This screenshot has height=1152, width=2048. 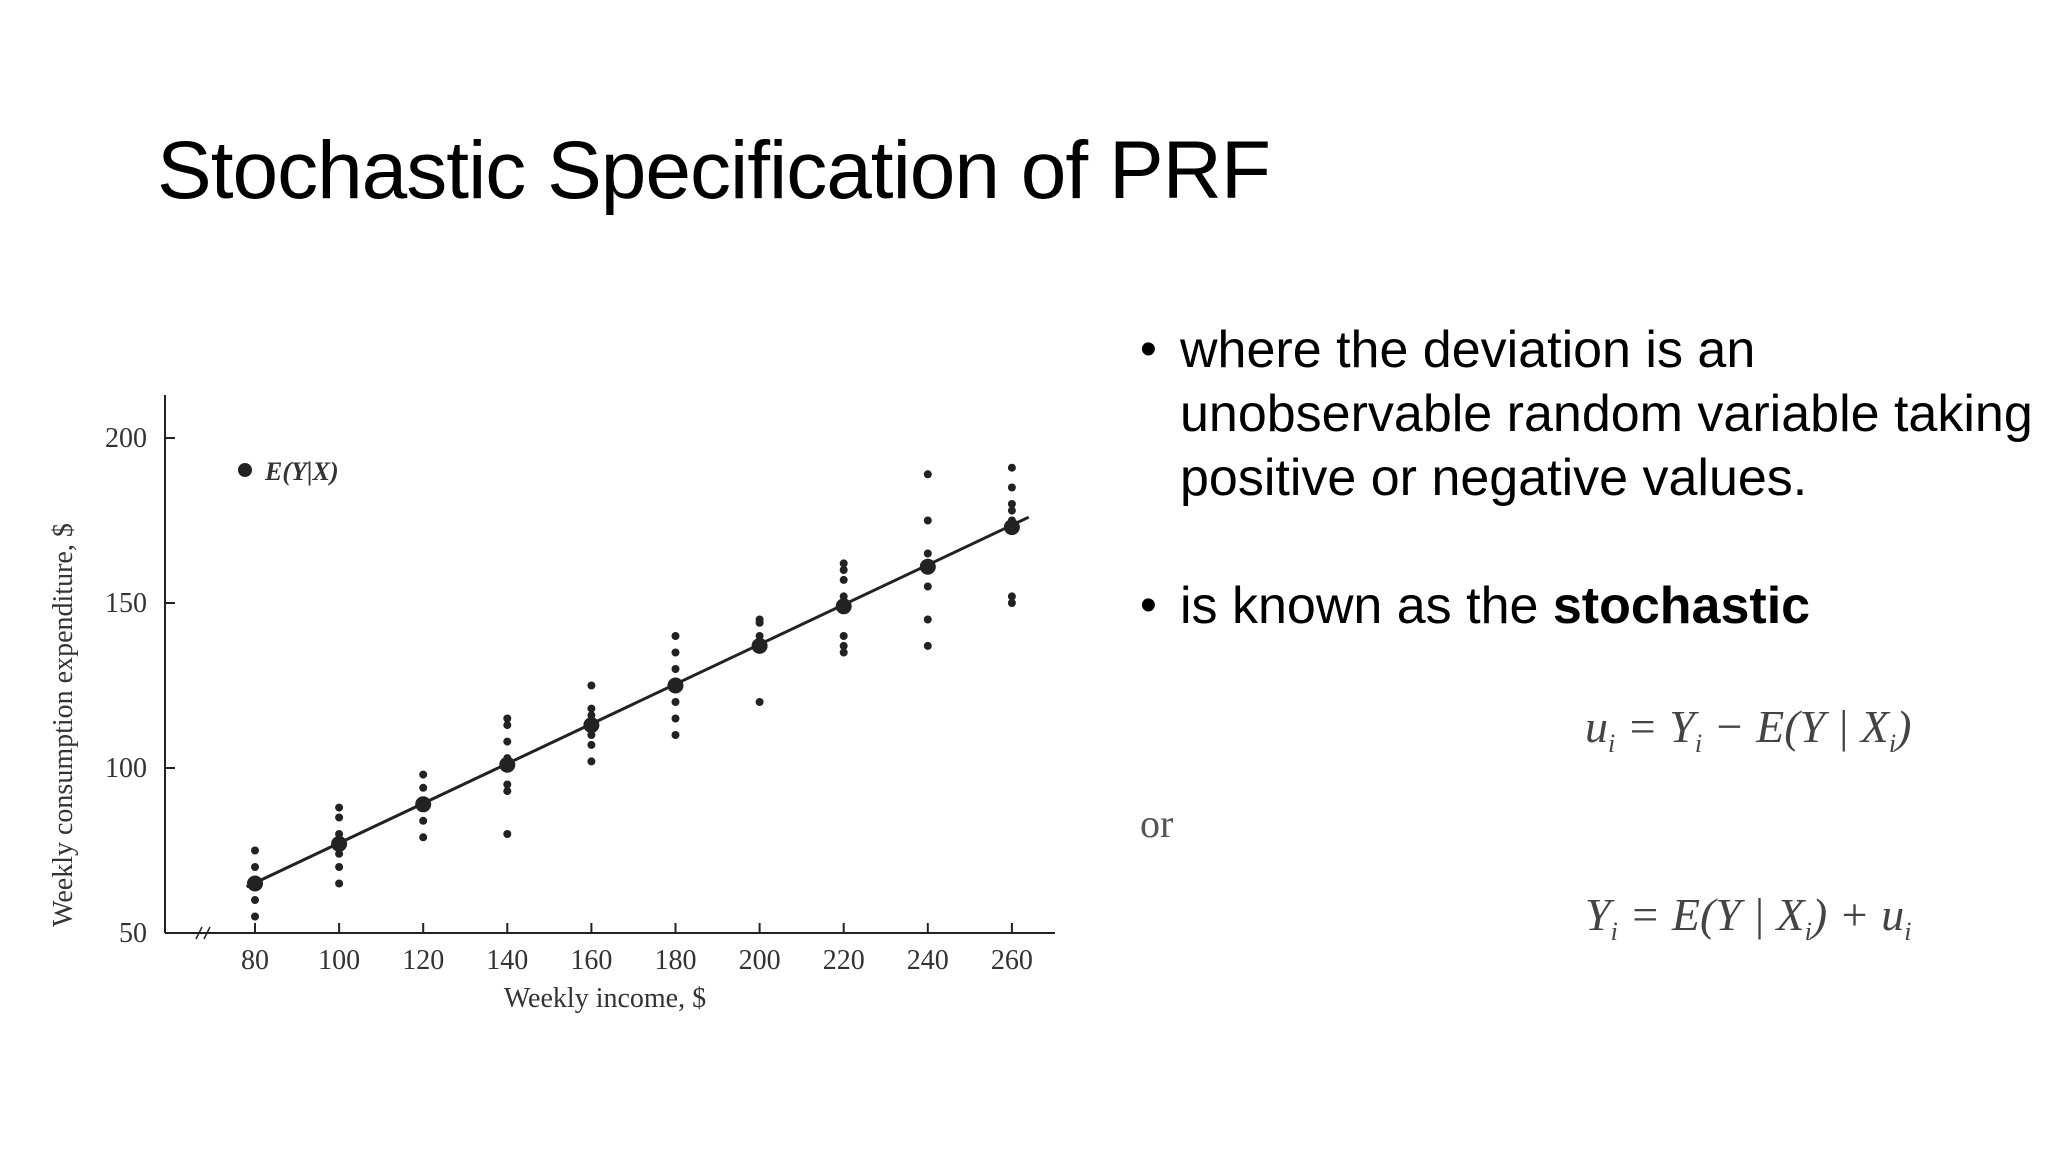 I want to click on y-tick-label: 50, so click(x=133, y=933).